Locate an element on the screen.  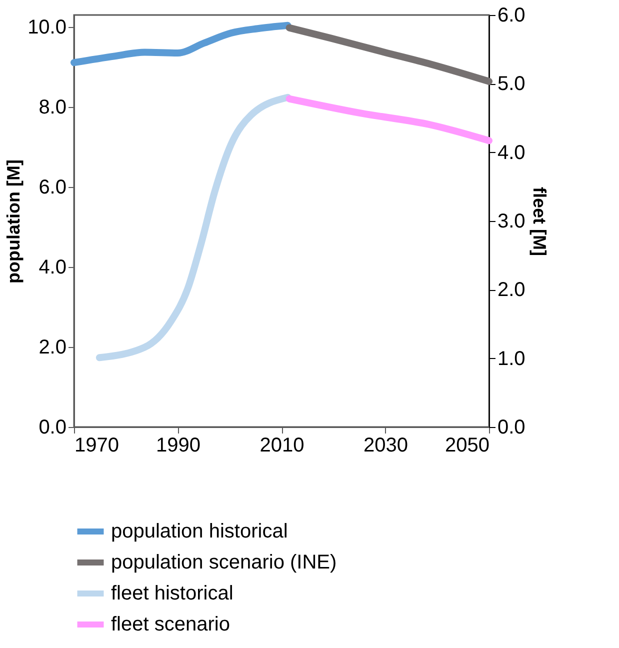
legend-label: fleet scenario is located at coordinates (170, 625).